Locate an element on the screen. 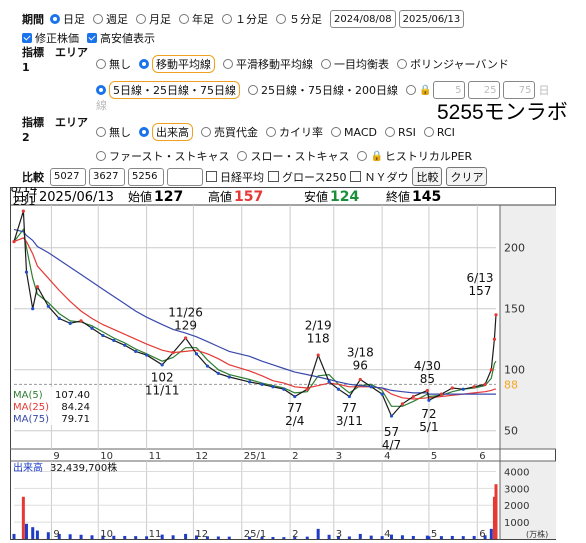 The image size is (586, 543). indicator2-radio-3: カイリ率 is located at coordinates (294, 132).